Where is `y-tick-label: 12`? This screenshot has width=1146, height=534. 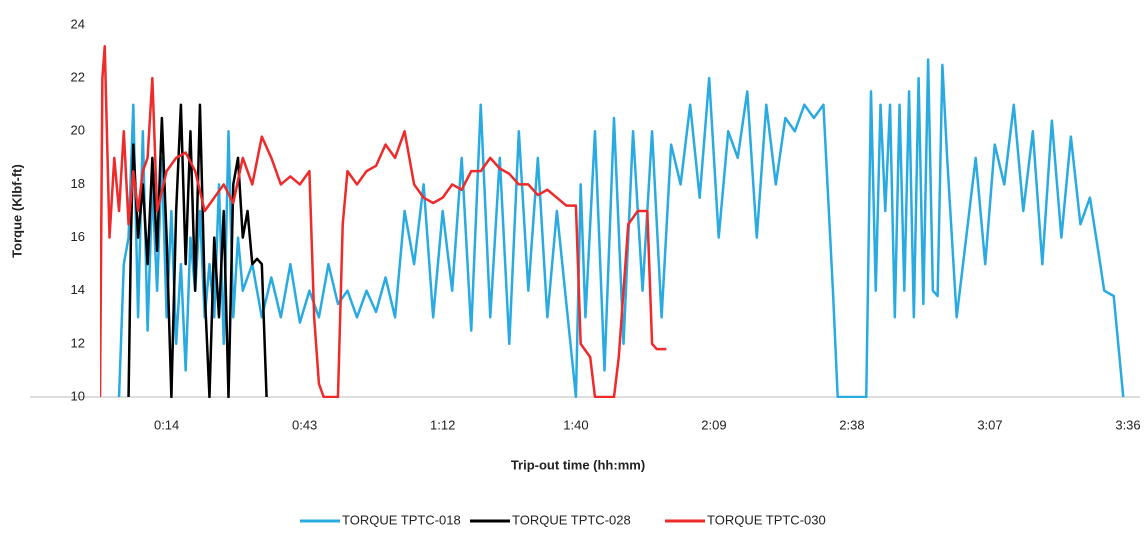 y-tick-label: 12 is located at coordinates (78, 342).